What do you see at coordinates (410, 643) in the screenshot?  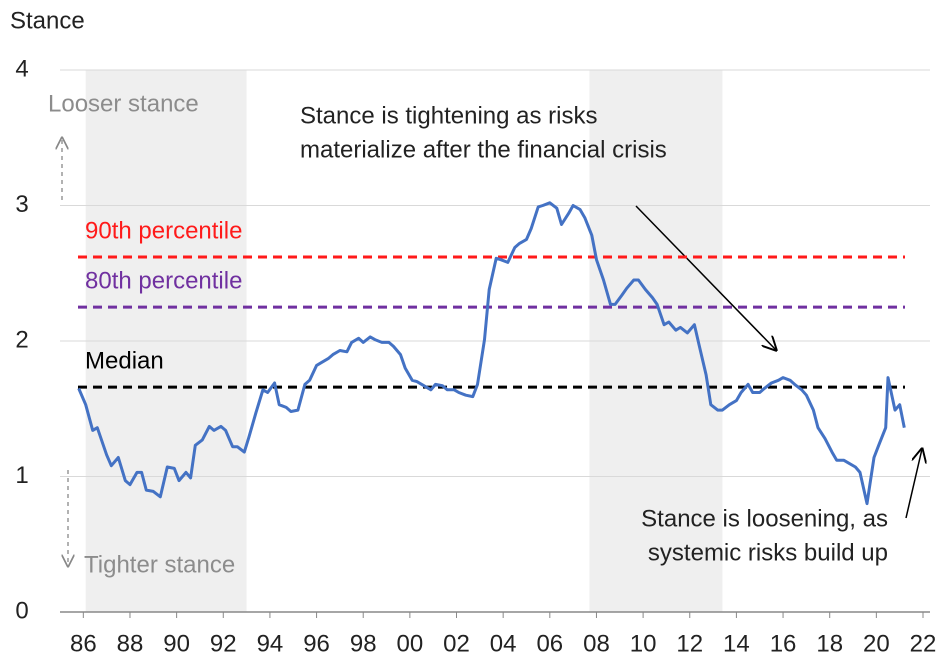 I see `x-tick-label: 00` at bounding box center [410, 643].